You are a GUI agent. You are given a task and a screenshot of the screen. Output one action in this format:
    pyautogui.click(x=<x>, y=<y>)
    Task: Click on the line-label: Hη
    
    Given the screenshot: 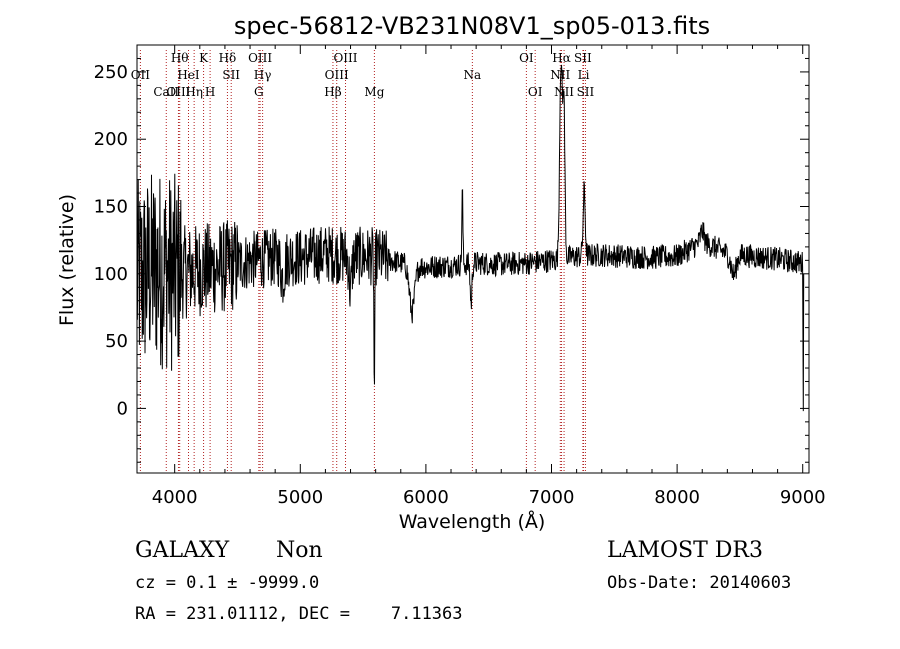 What is the action you would take?
    pyautogui.click(x=194, y=92)
    